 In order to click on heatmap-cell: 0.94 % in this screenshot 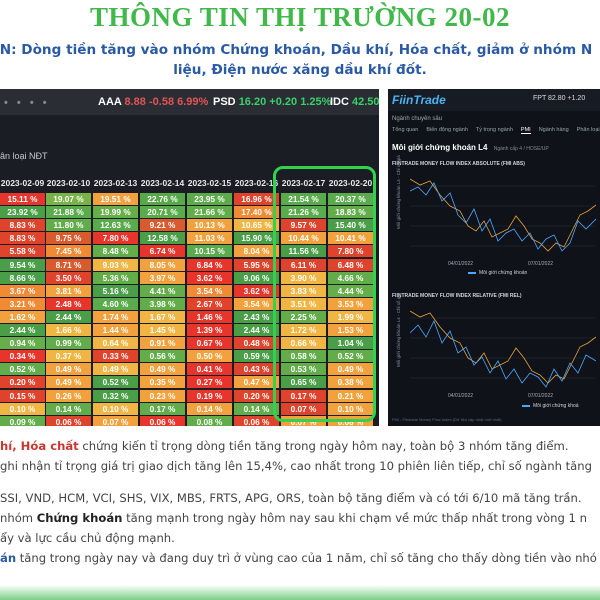, I will do `click(22, 343)`.